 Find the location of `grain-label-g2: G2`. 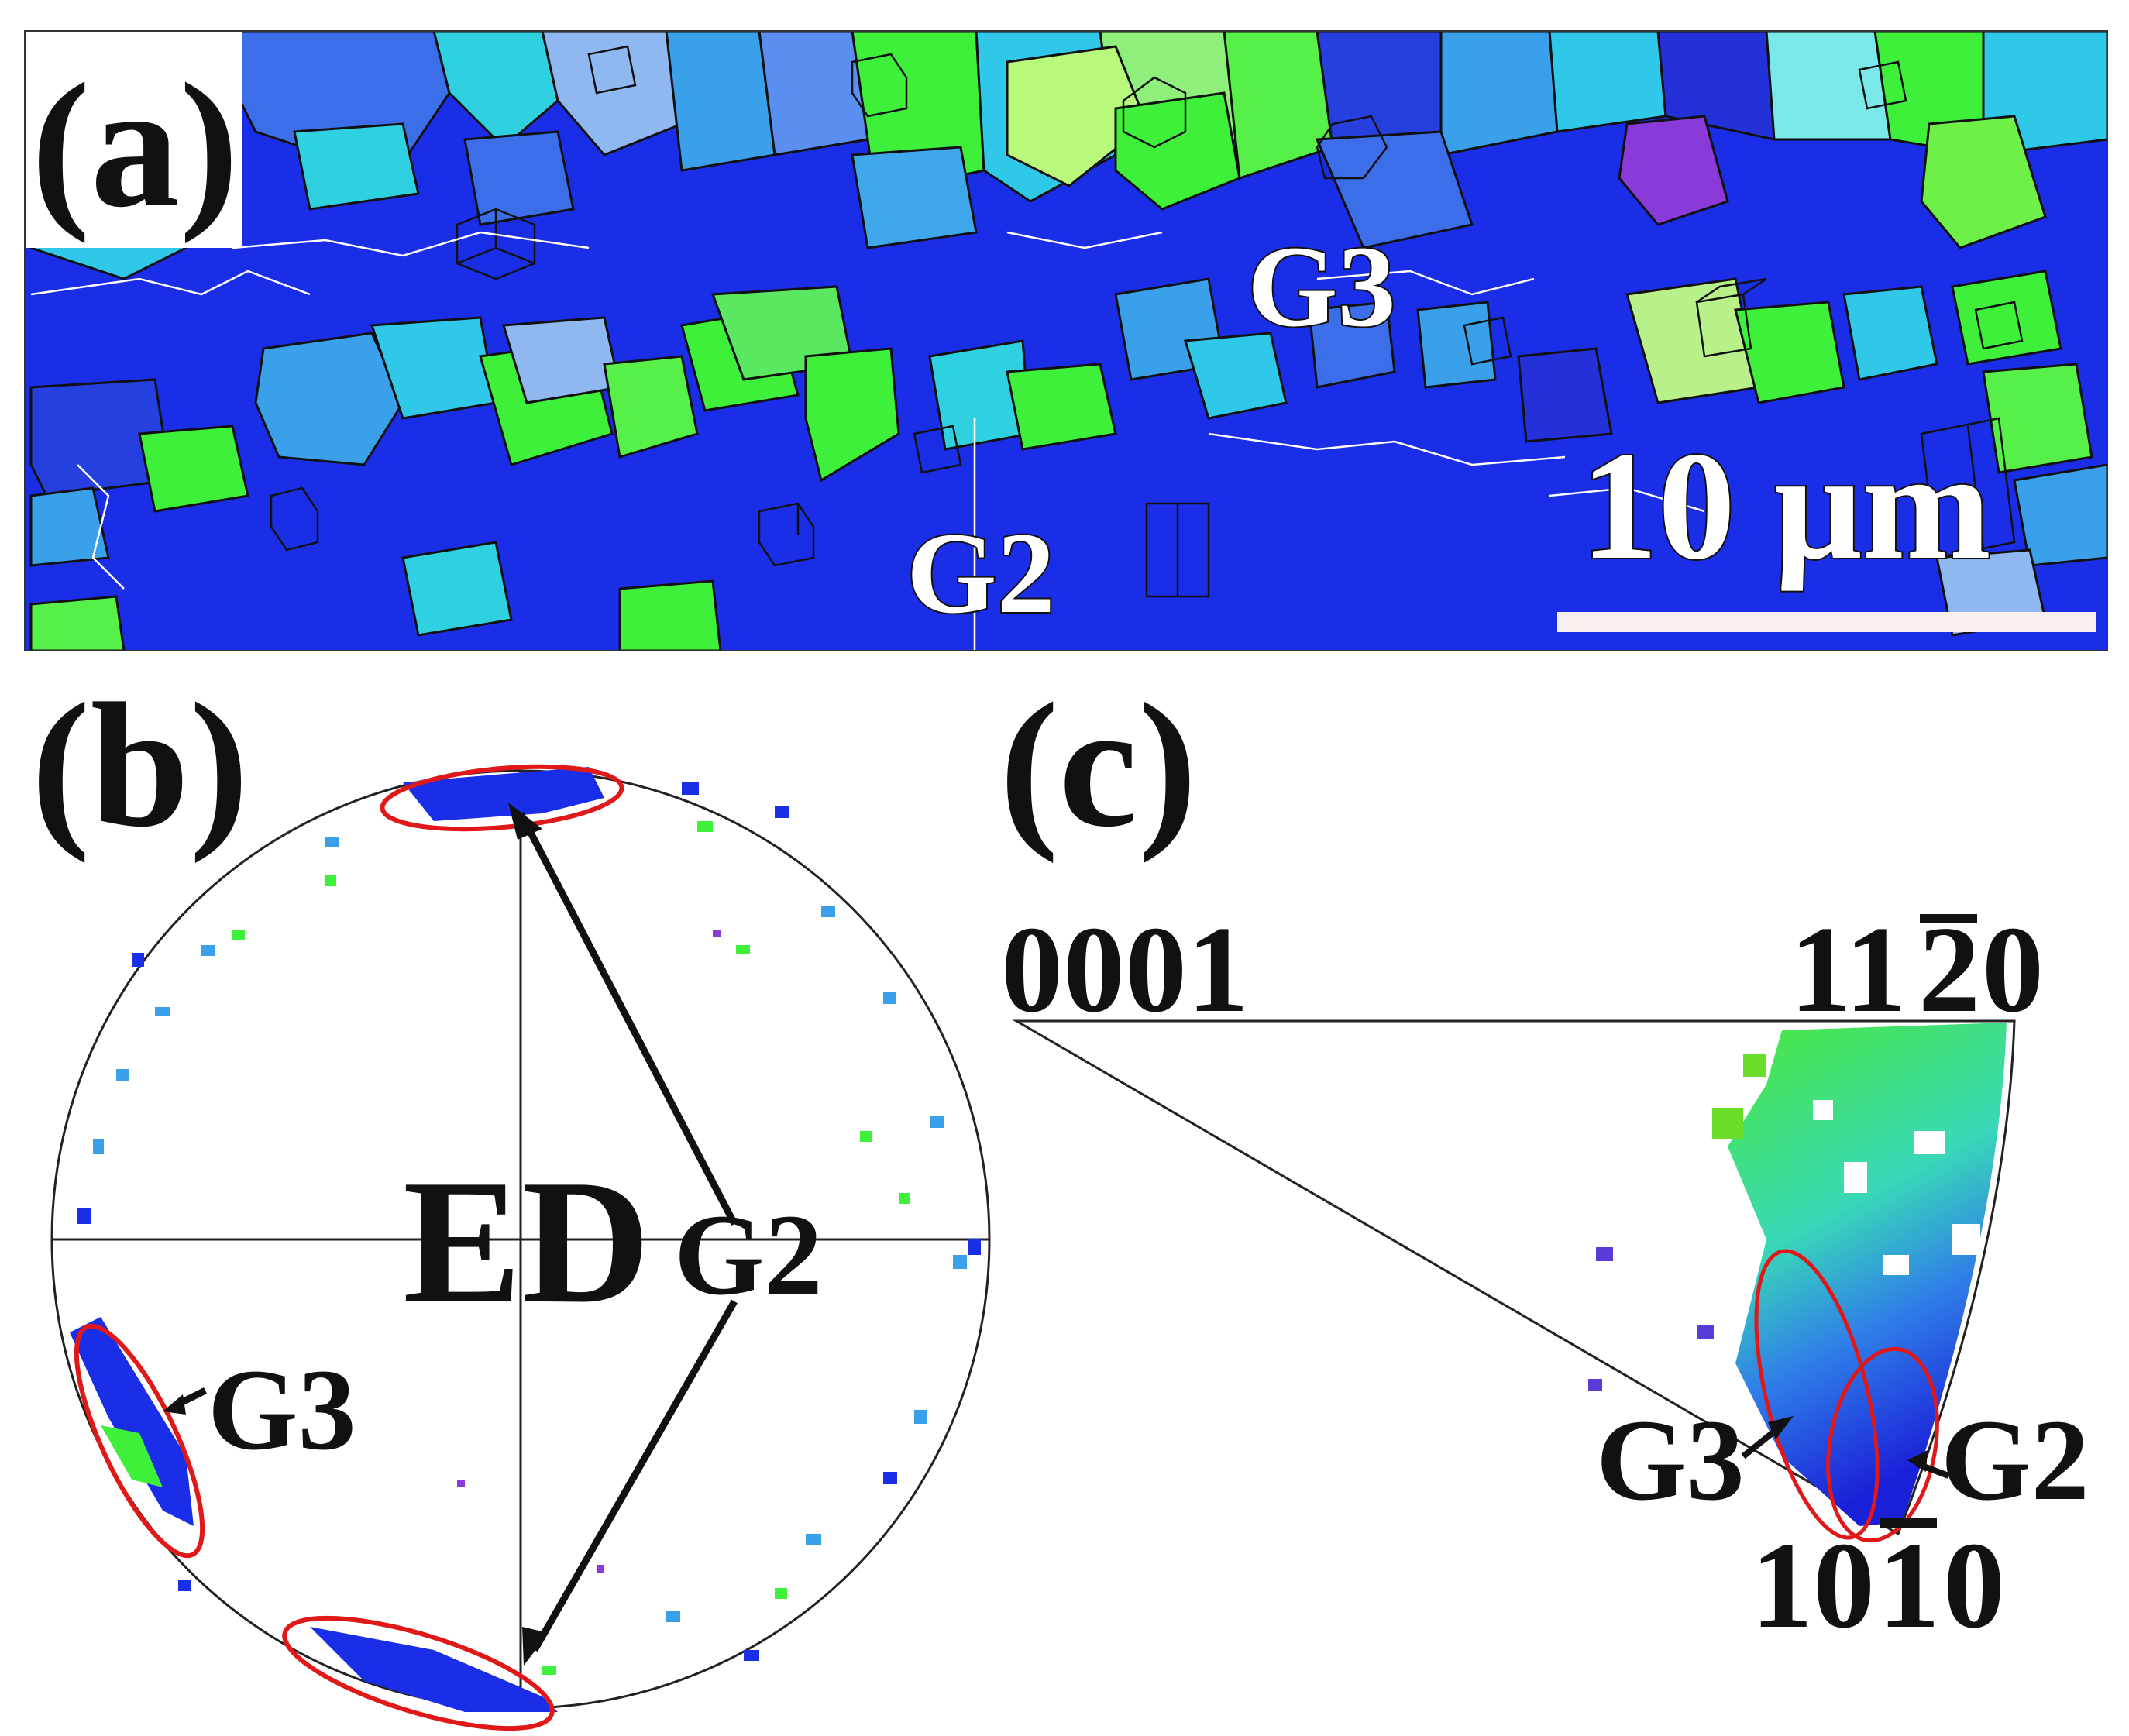

grain-label-g2: G2 is located at coordinates (981, 573).